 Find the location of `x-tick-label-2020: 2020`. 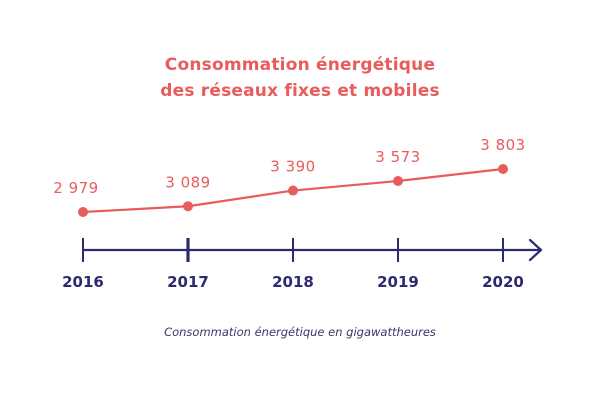

x-tick-label-2020: 2020 is located at coordinates (503, 282).